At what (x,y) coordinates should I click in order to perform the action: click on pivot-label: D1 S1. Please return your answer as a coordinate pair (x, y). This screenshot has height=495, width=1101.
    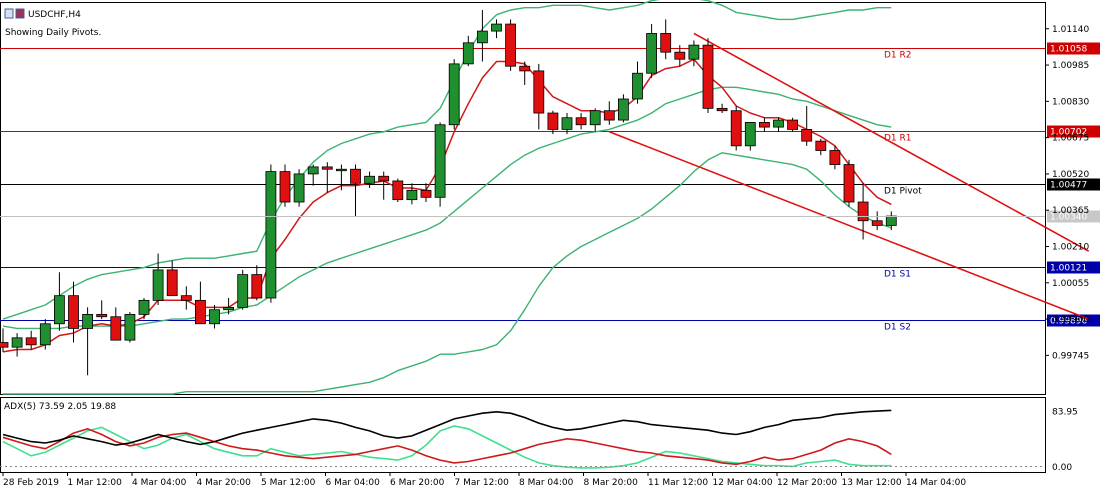
    Looking at the image, I should click on (897, 275).